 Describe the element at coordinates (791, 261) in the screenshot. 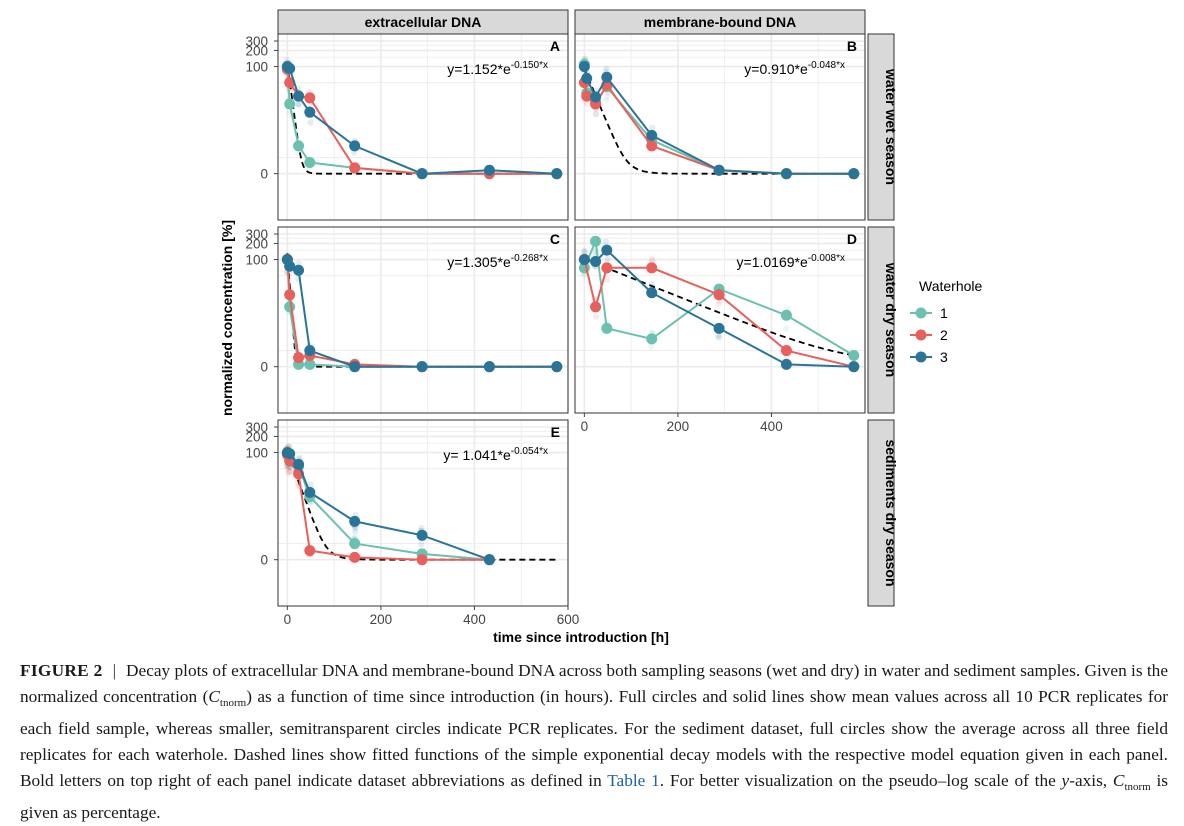

I see `model-equation: y=1.0169*e-0.008*x` at that location.